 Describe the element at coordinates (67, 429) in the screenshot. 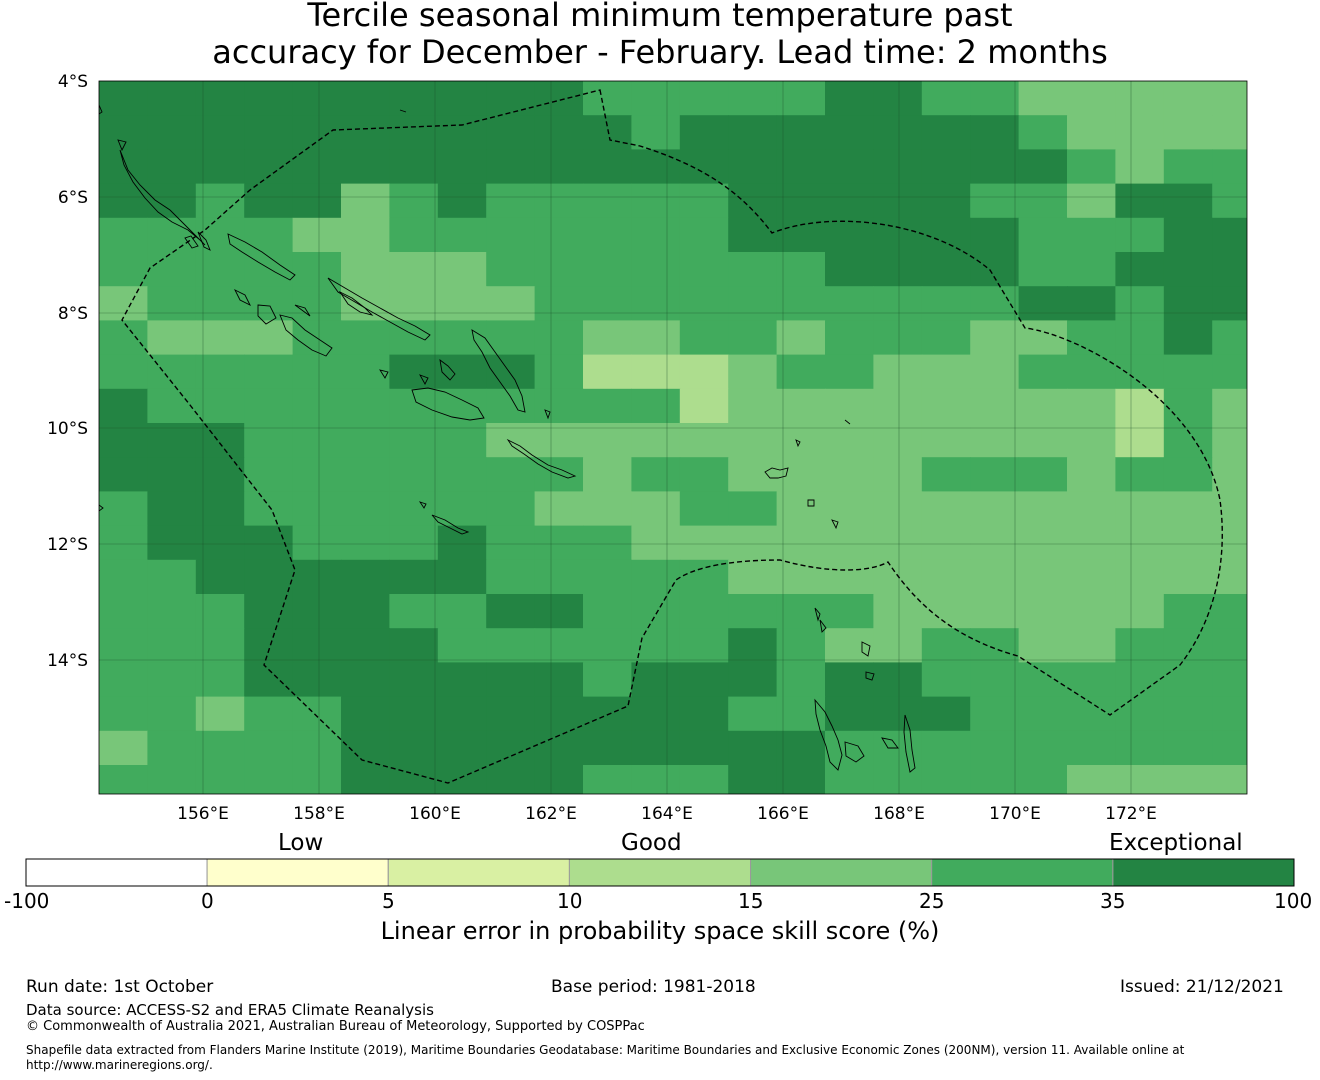

I see `lat-label: 10°S` at that location.